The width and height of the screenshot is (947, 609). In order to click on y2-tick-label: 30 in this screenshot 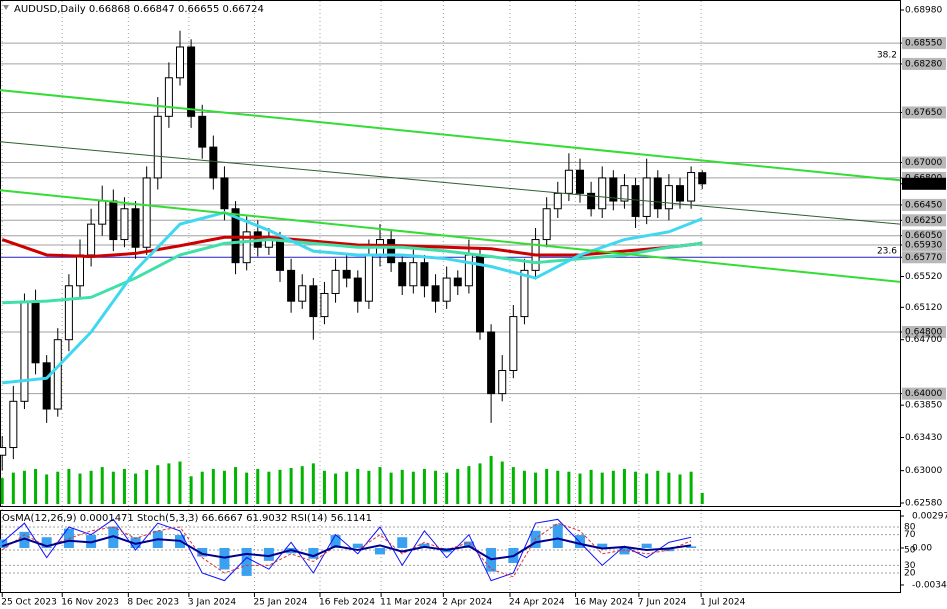, I will do `click(910, 566)`.